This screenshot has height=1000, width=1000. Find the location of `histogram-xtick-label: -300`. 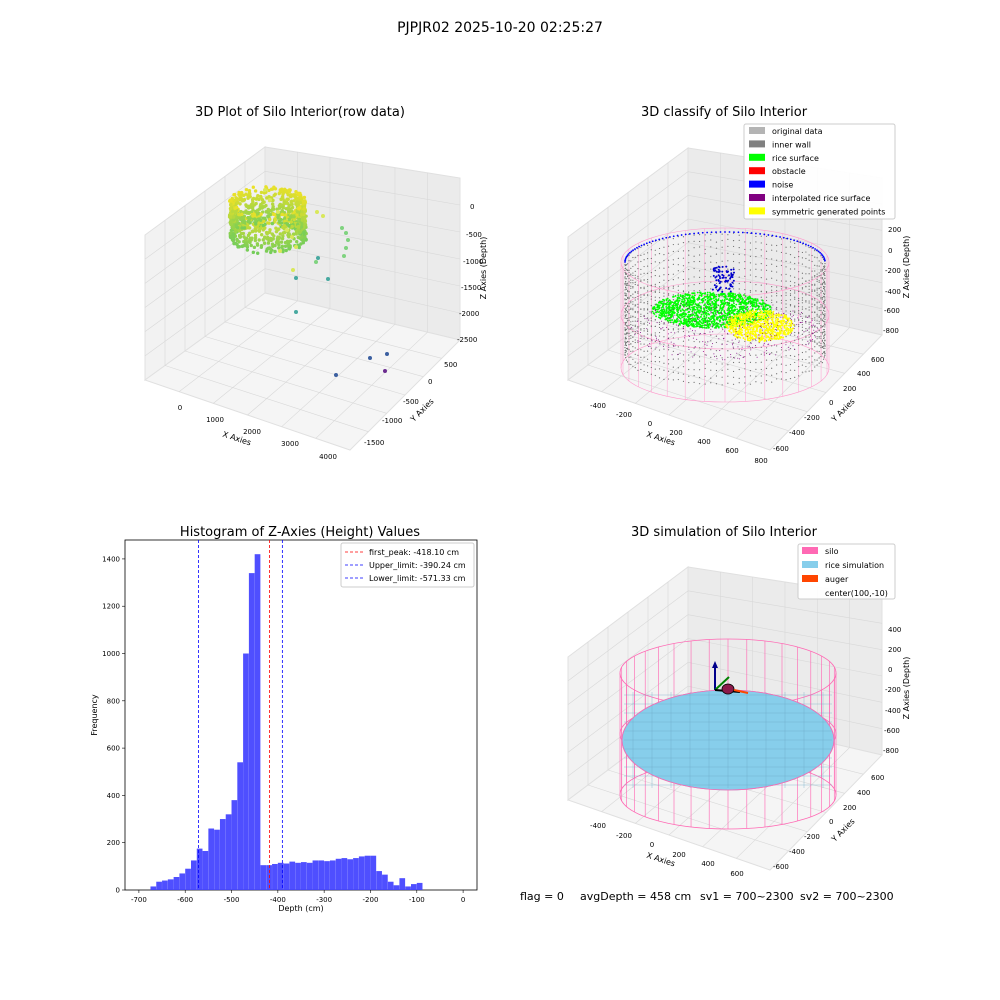

histogram-xtick-label: -300 is located at coordinates (324, 900).